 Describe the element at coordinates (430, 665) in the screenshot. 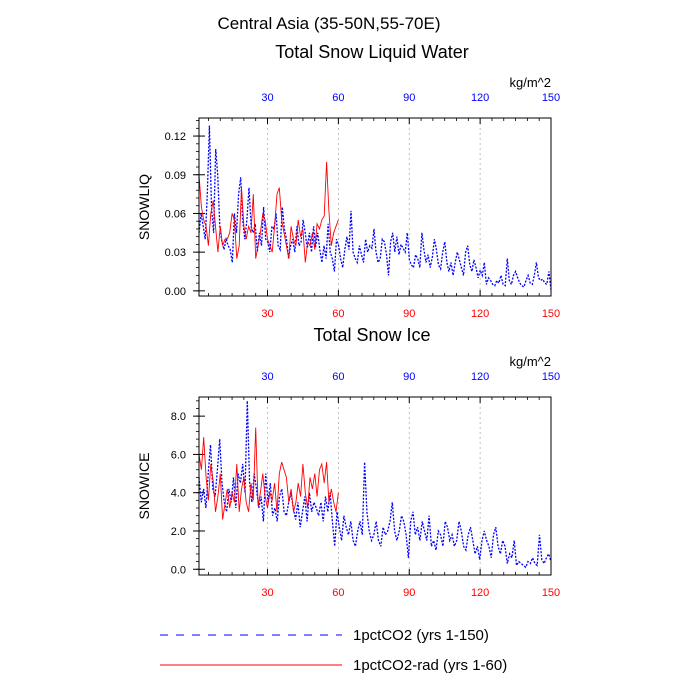

I see `legend-label-1pctco2-rad: 1pctCO2-rad (yrs 1-60)` at that location.